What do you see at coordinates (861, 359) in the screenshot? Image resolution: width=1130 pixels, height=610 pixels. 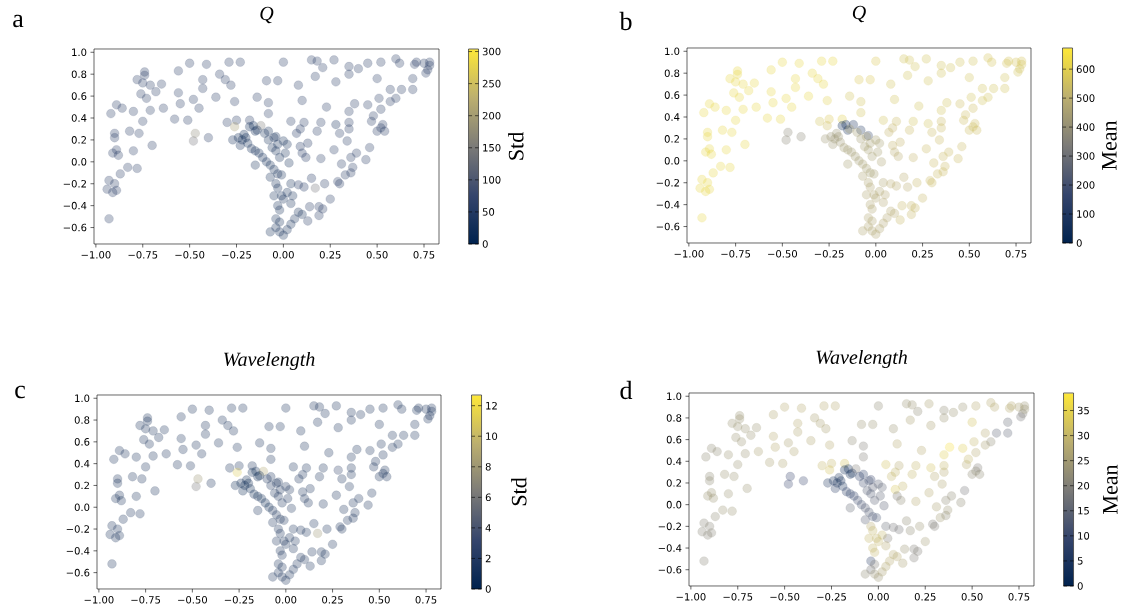 I see `chart-title: Wavelength` at bounding box center [861, 359].